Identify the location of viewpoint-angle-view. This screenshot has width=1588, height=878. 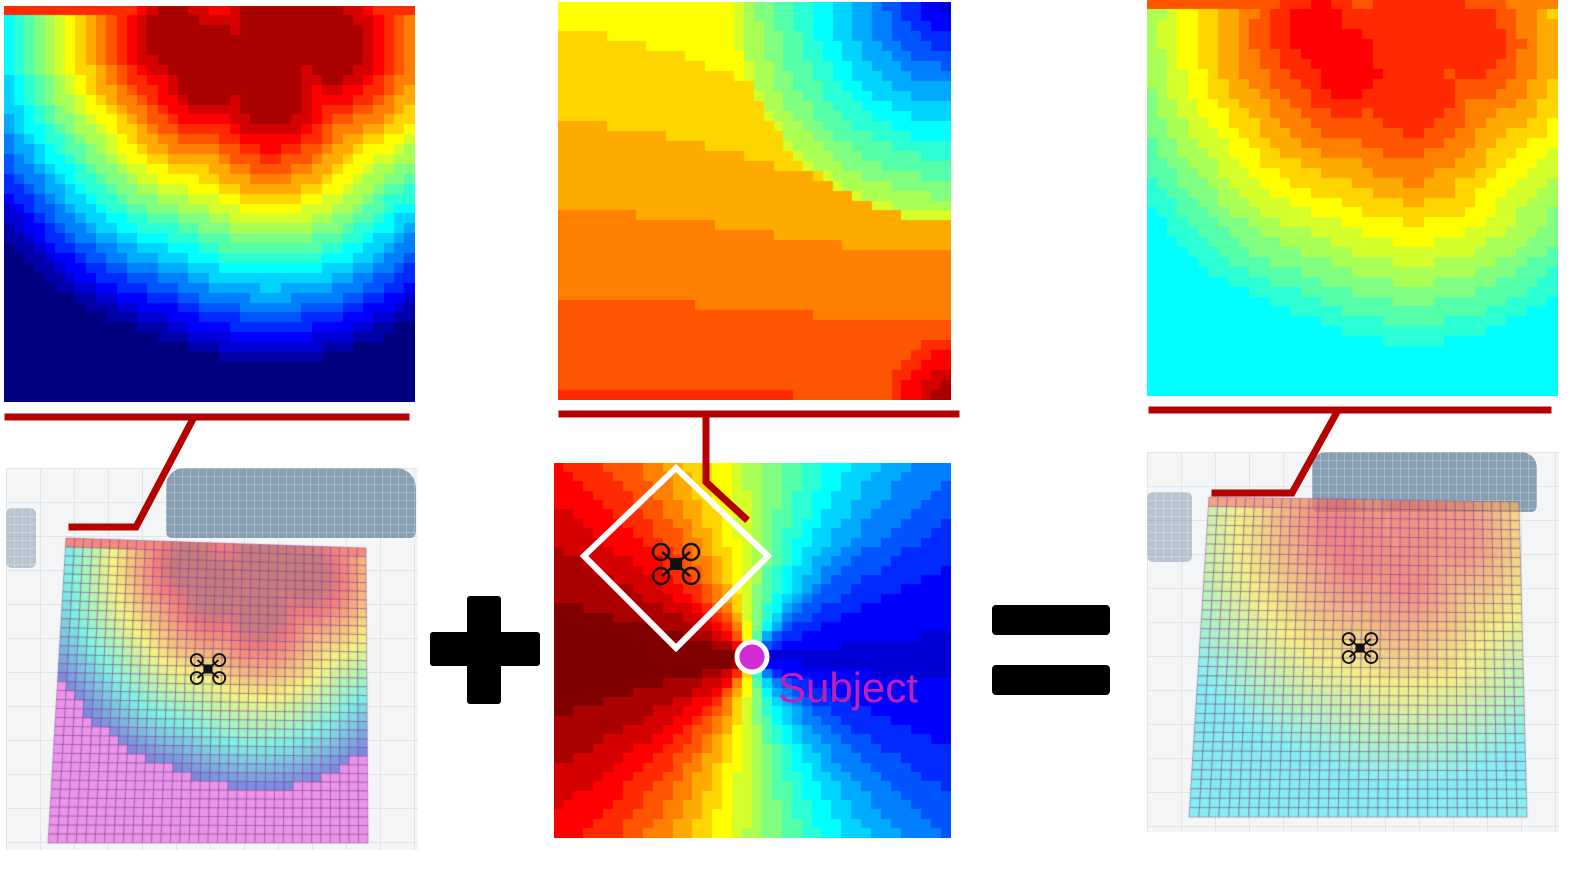
(752, 650).